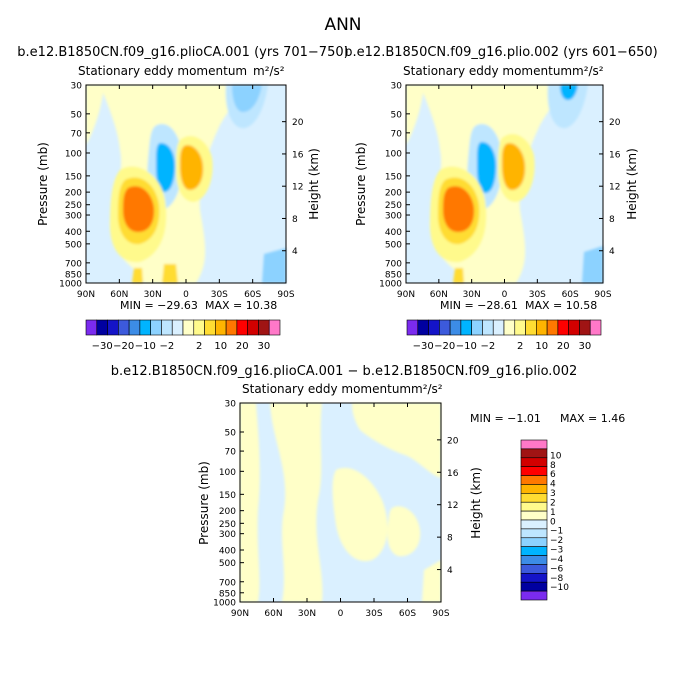  What do you see at coordinates (520, 346) in the screenshot?
I see `colorbar-label: 2` at bounding box center [520, 346].